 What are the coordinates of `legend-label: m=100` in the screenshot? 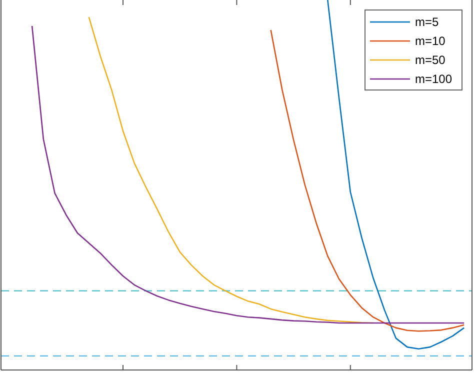 It's located at (433, 79).